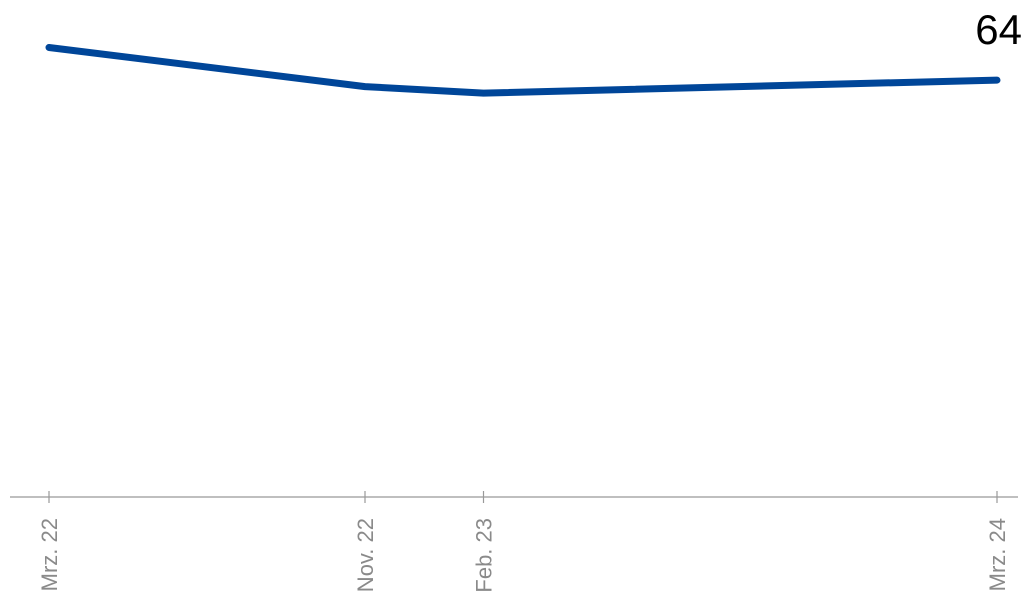 The image size is (1028, 611). What do you see at coordinates (523, 497) in the screenshot?
I see `x-axis-ticks` at bounding box center [523, 497].